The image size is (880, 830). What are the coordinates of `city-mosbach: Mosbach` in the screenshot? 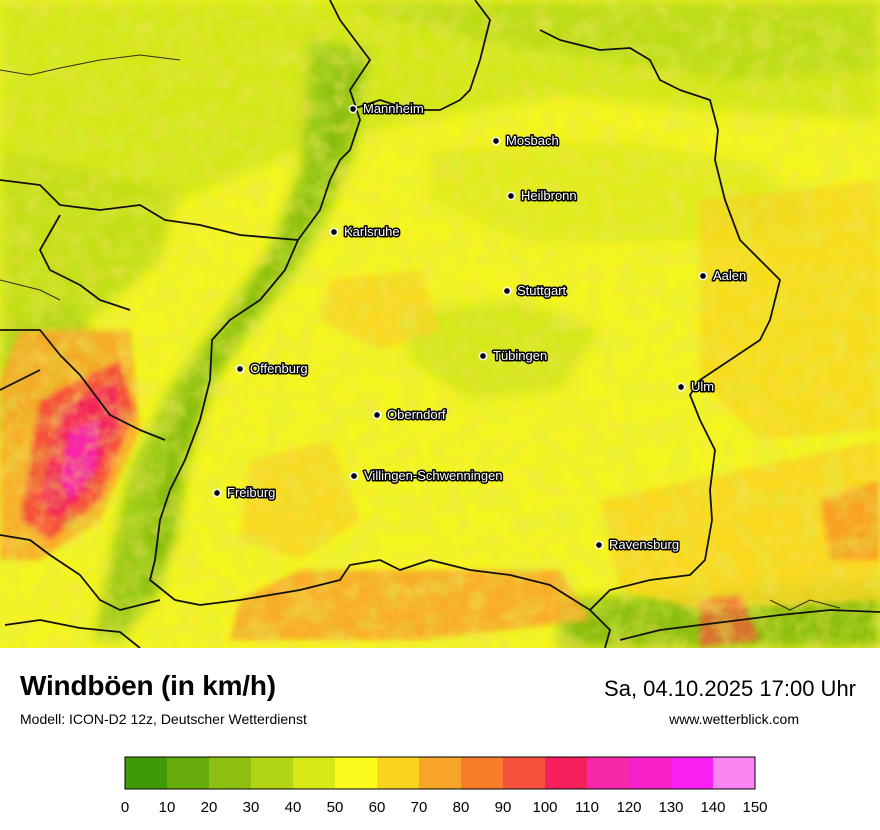 It's located at (525, 141).